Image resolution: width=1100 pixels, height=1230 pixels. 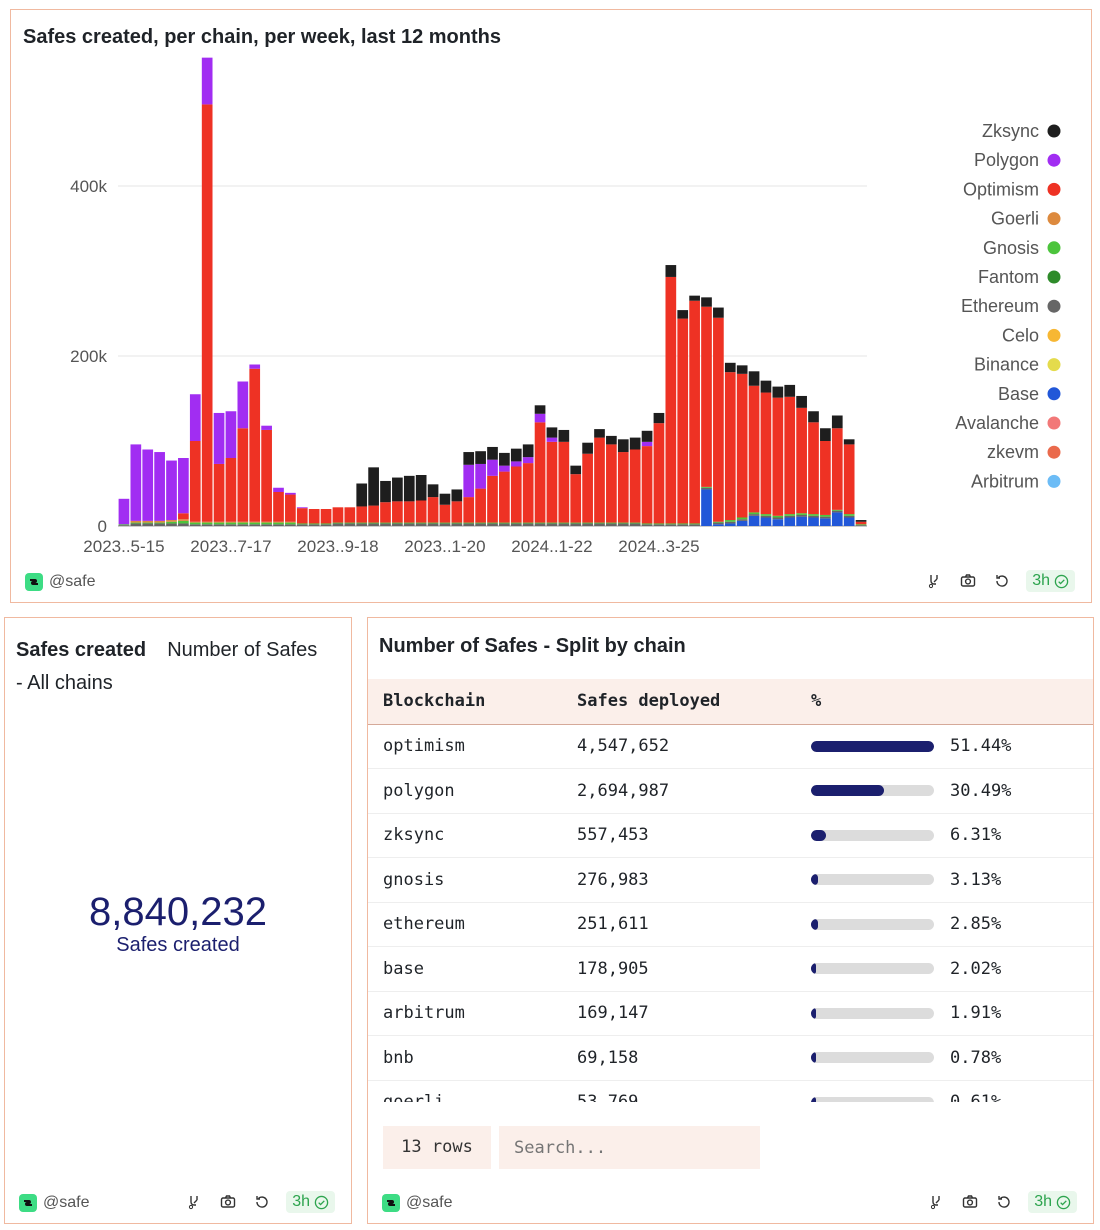 I want to click on table-title: Number of Safes - Split by chain, so click(x=532, y=646).